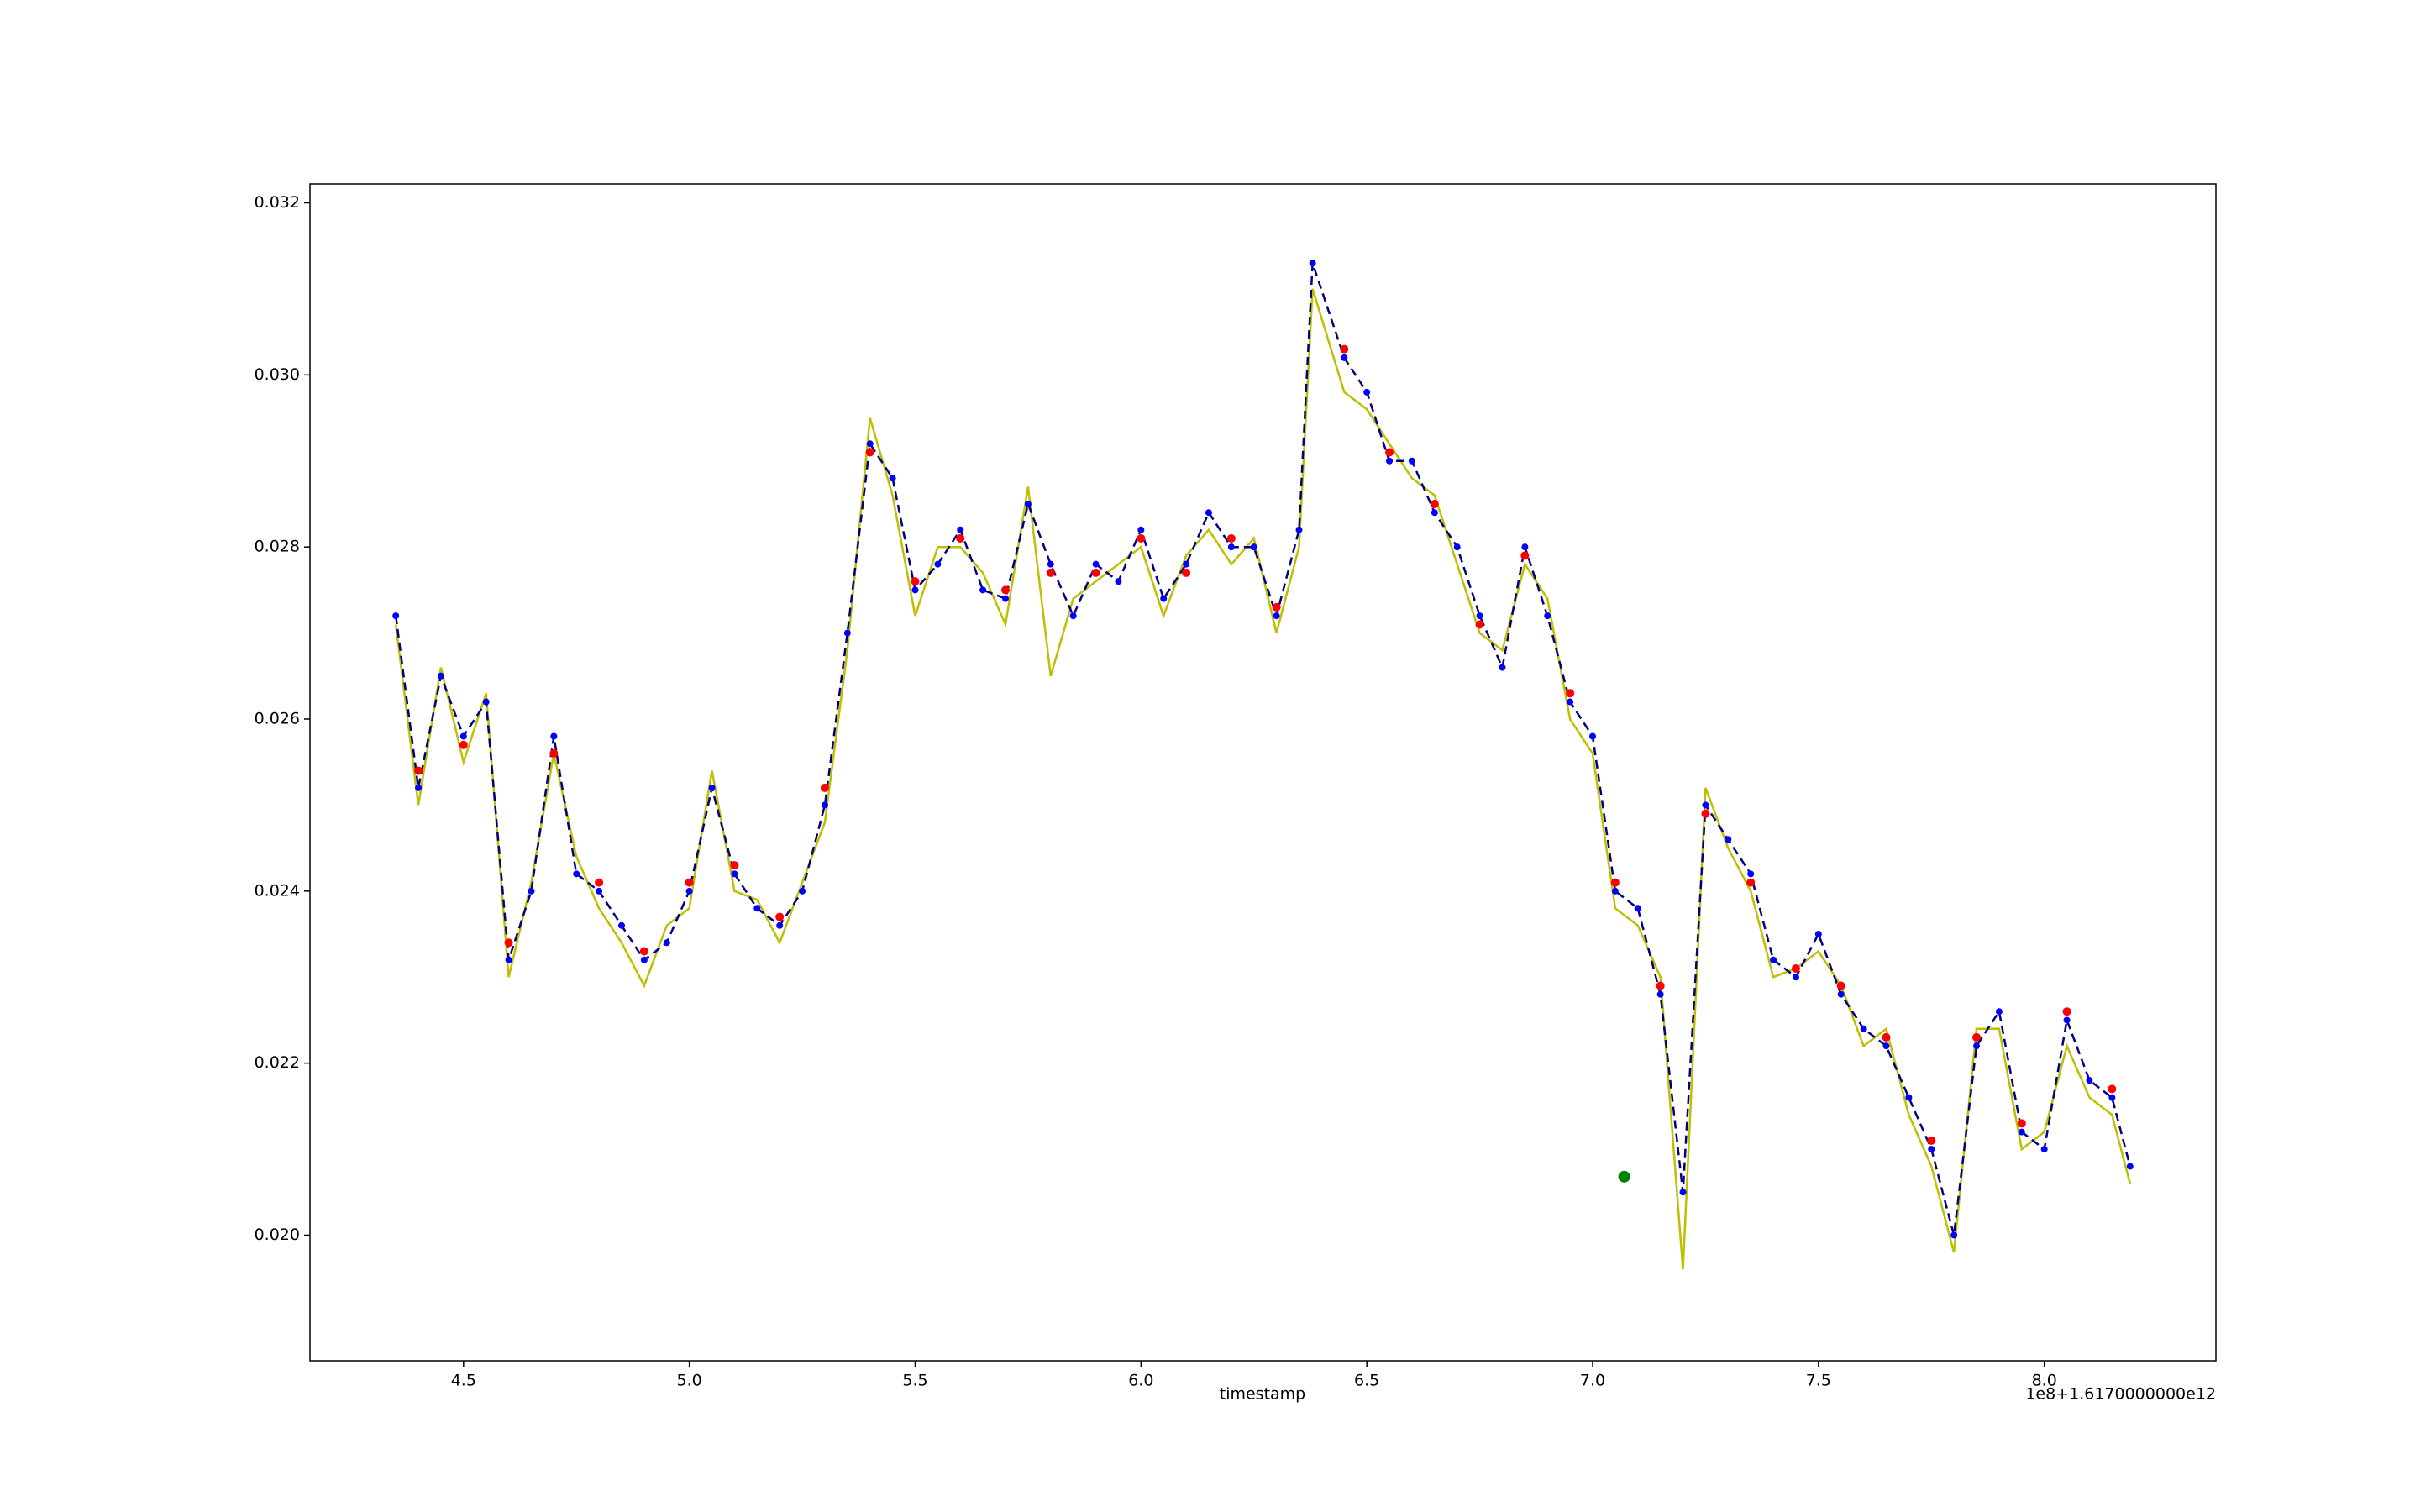 This screenshot has height=1512, width=2436. What do you see at coordinates (277, 1235) in the screenshot?
I see `y-tick-label: 0.020` at bounding box center [277, 1235].